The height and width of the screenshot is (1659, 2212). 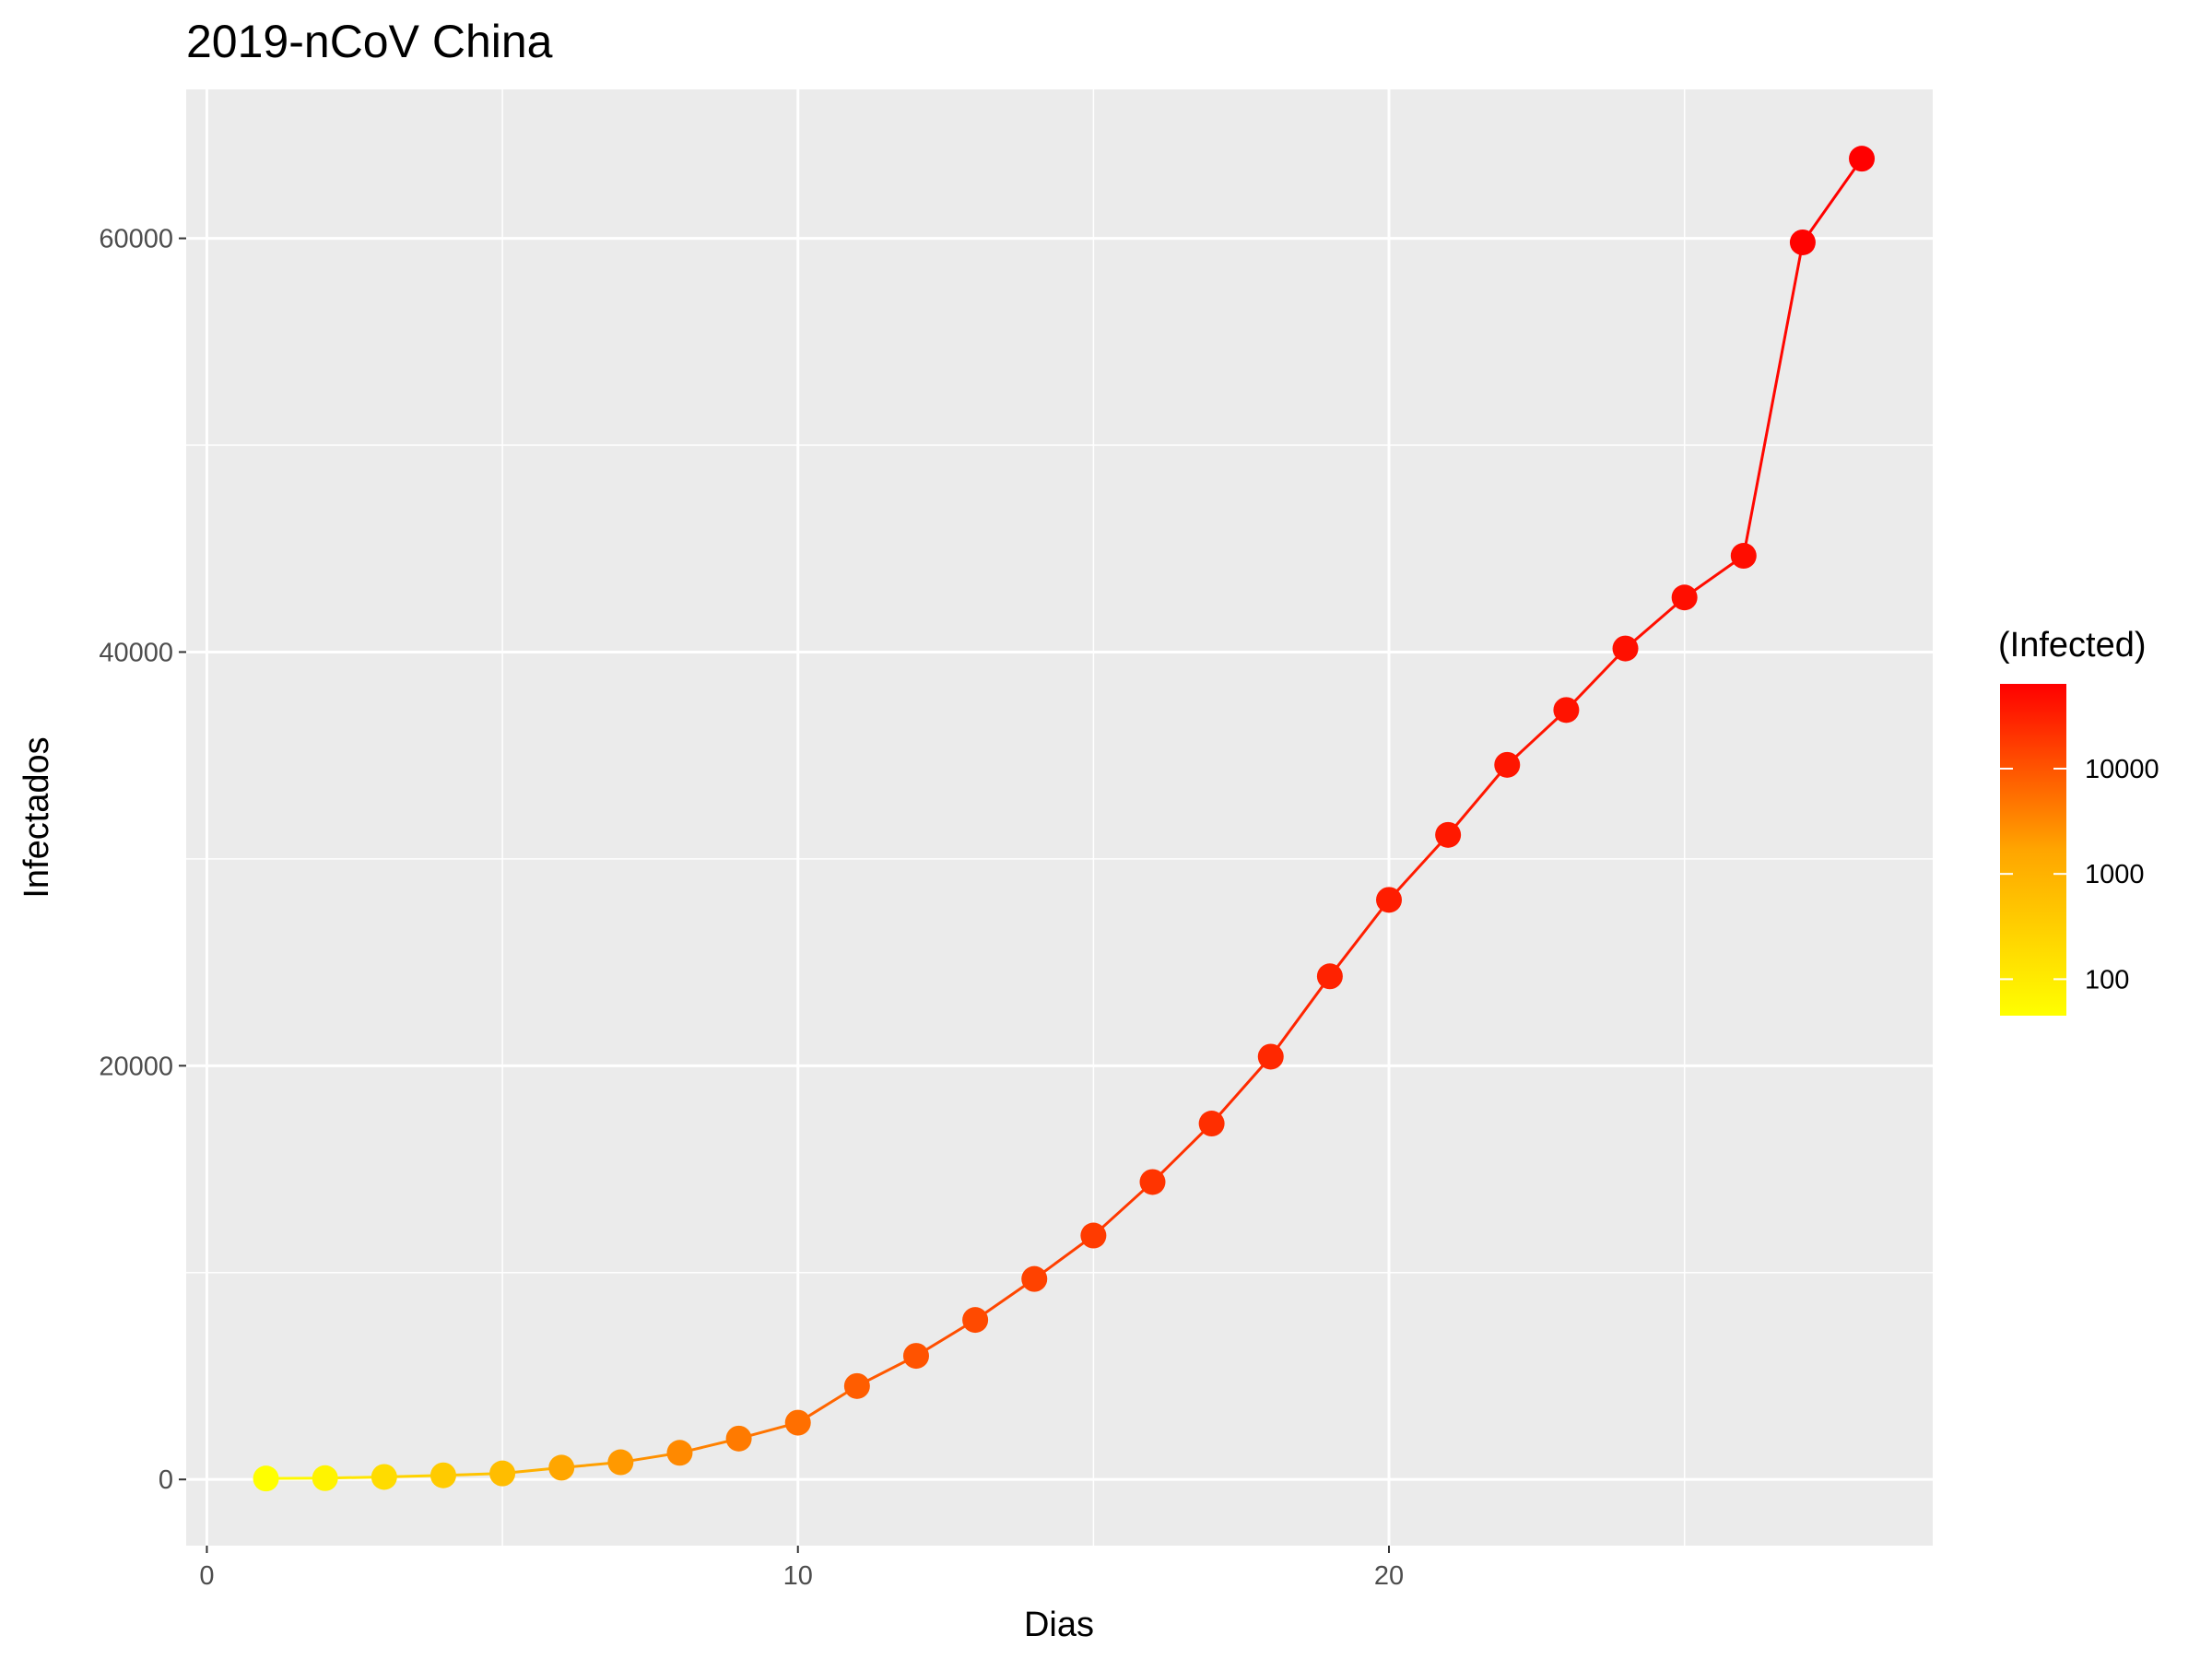 I want to click on legend-tick-label: 1000, so click(x=2115, y=874).